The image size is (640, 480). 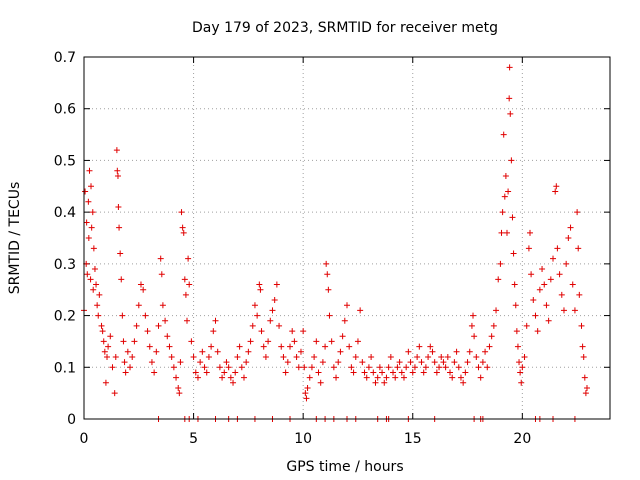 What do you see at coordinates (65, 317) in the screenshot?
I see `y-tick-label: 0.2` at bounding box center [65, 317].